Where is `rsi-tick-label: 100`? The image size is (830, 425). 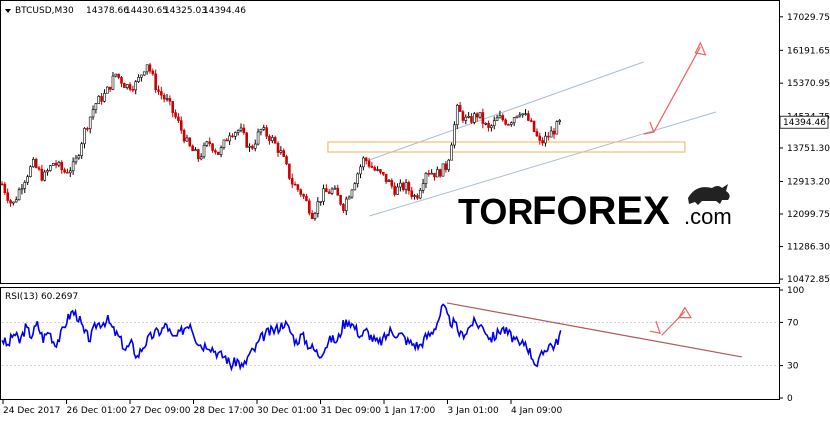 rsi-tick-label: 100 is located at coordinates (795, 291).